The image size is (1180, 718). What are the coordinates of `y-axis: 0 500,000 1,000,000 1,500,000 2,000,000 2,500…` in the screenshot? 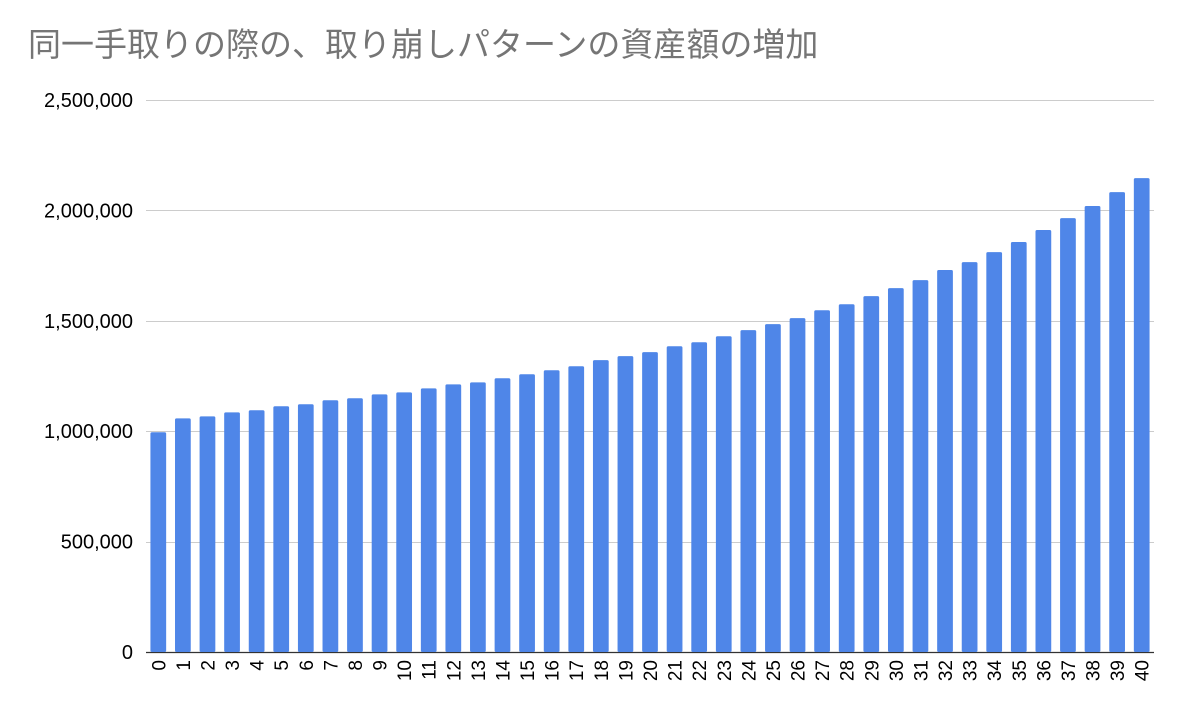 It's located at (88, 377).